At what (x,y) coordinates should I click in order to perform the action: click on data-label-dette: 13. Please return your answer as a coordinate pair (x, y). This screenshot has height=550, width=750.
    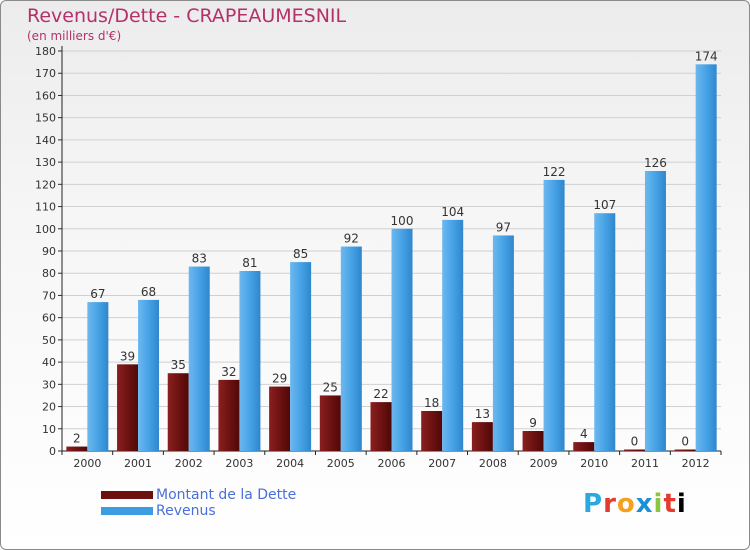
    Looking at the image, I should click on (482, 414).